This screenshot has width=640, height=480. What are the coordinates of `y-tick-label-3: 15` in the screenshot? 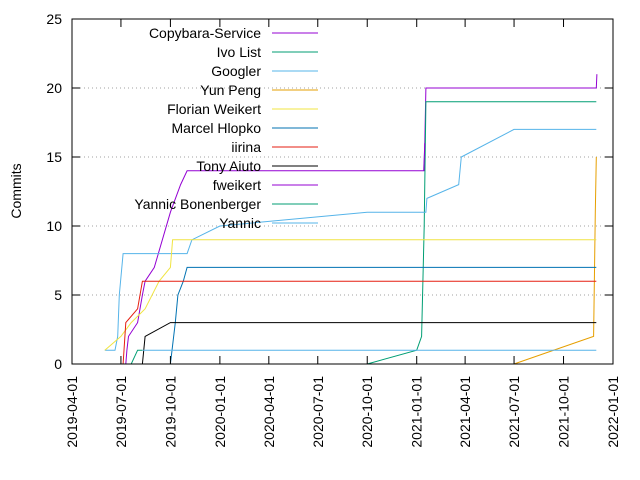 It's located at (54, 157).